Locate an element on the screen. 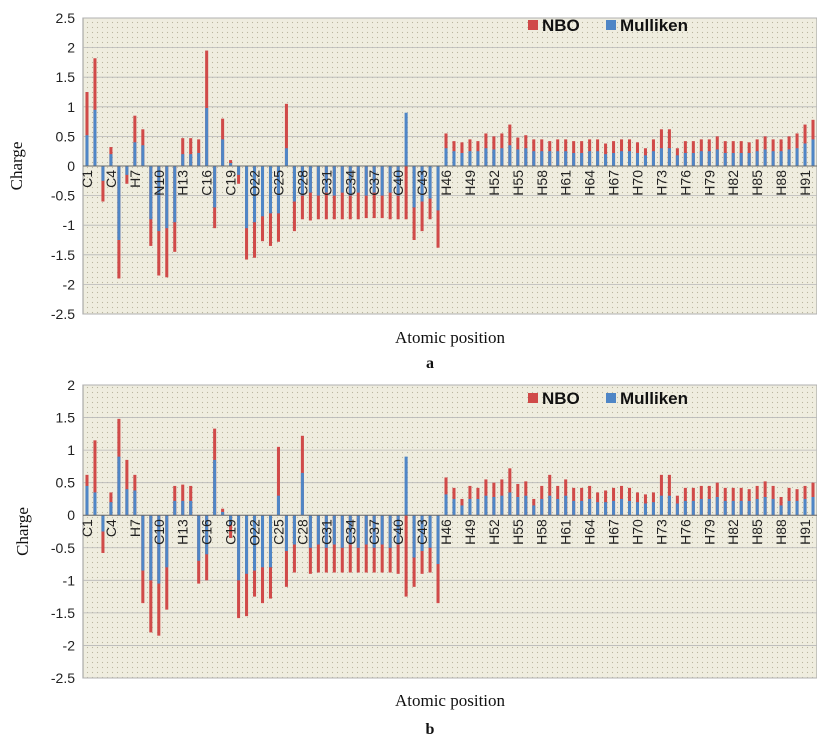  x-category-label: H91 is located at coordinates (805, 183).